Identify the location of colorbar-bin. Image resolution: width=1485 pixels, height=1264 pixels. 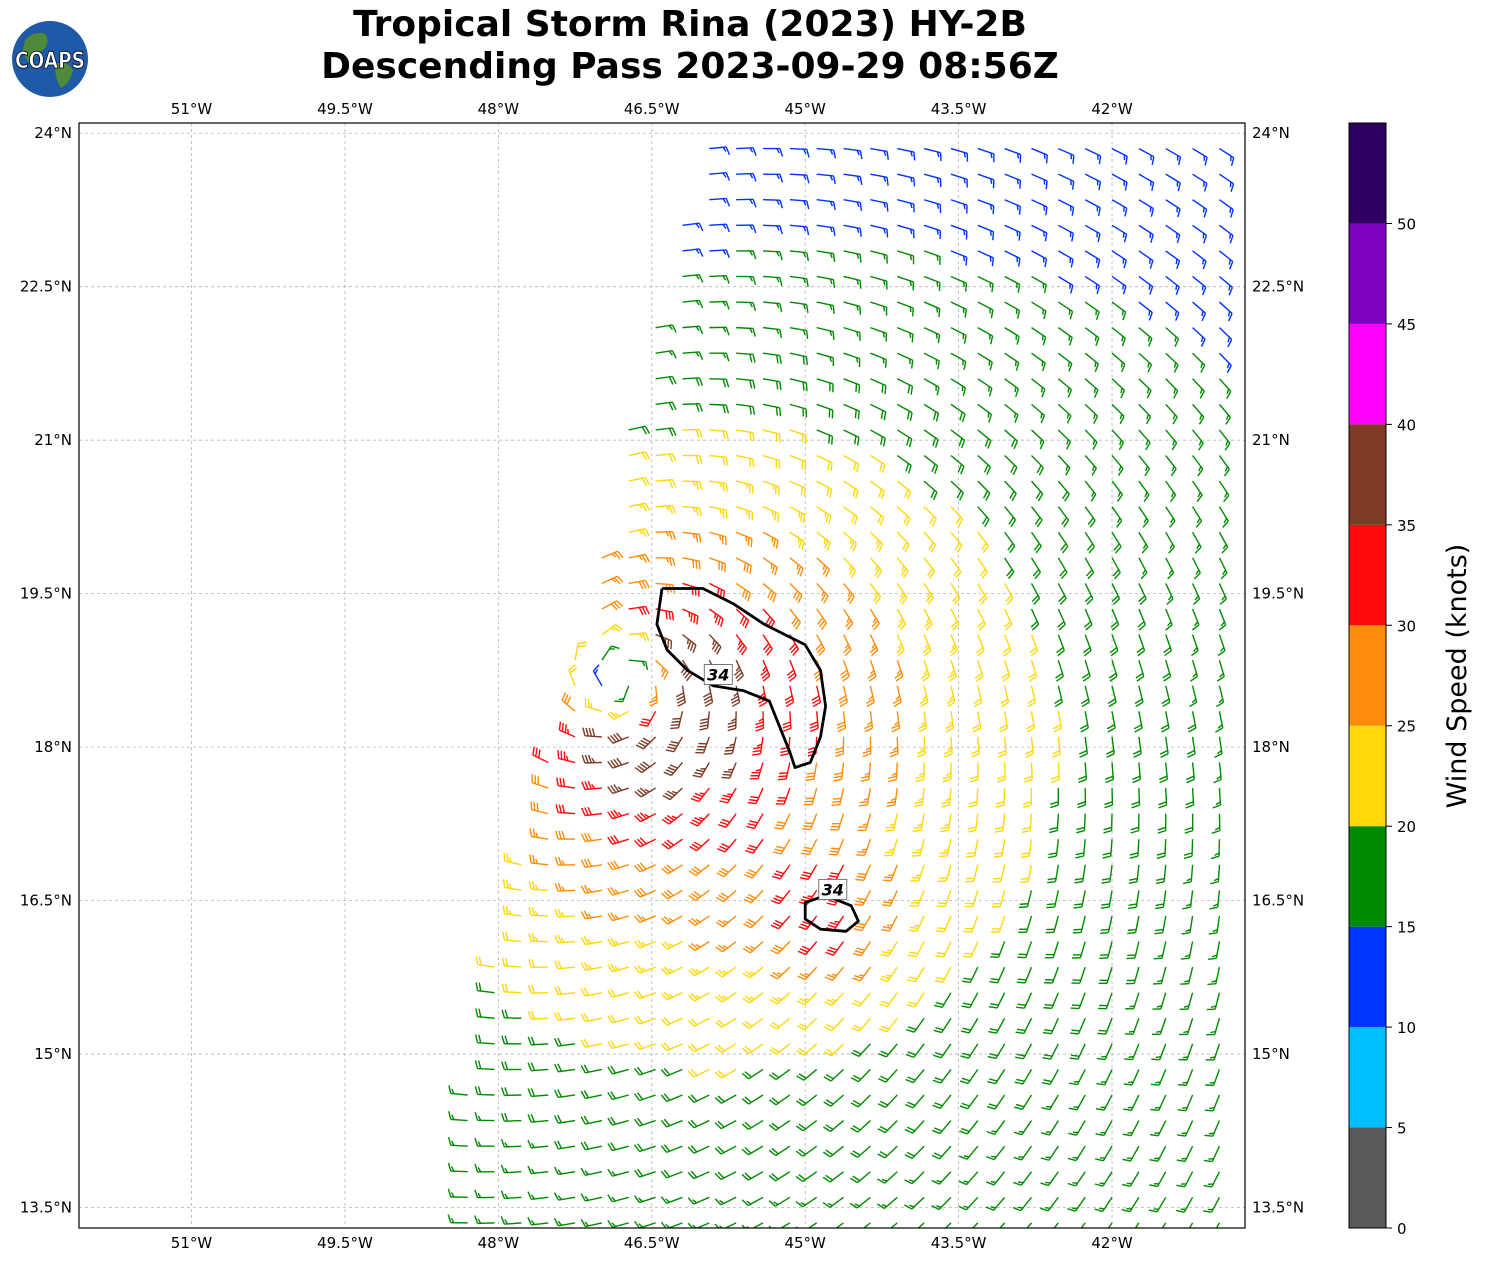
(1367, 273).